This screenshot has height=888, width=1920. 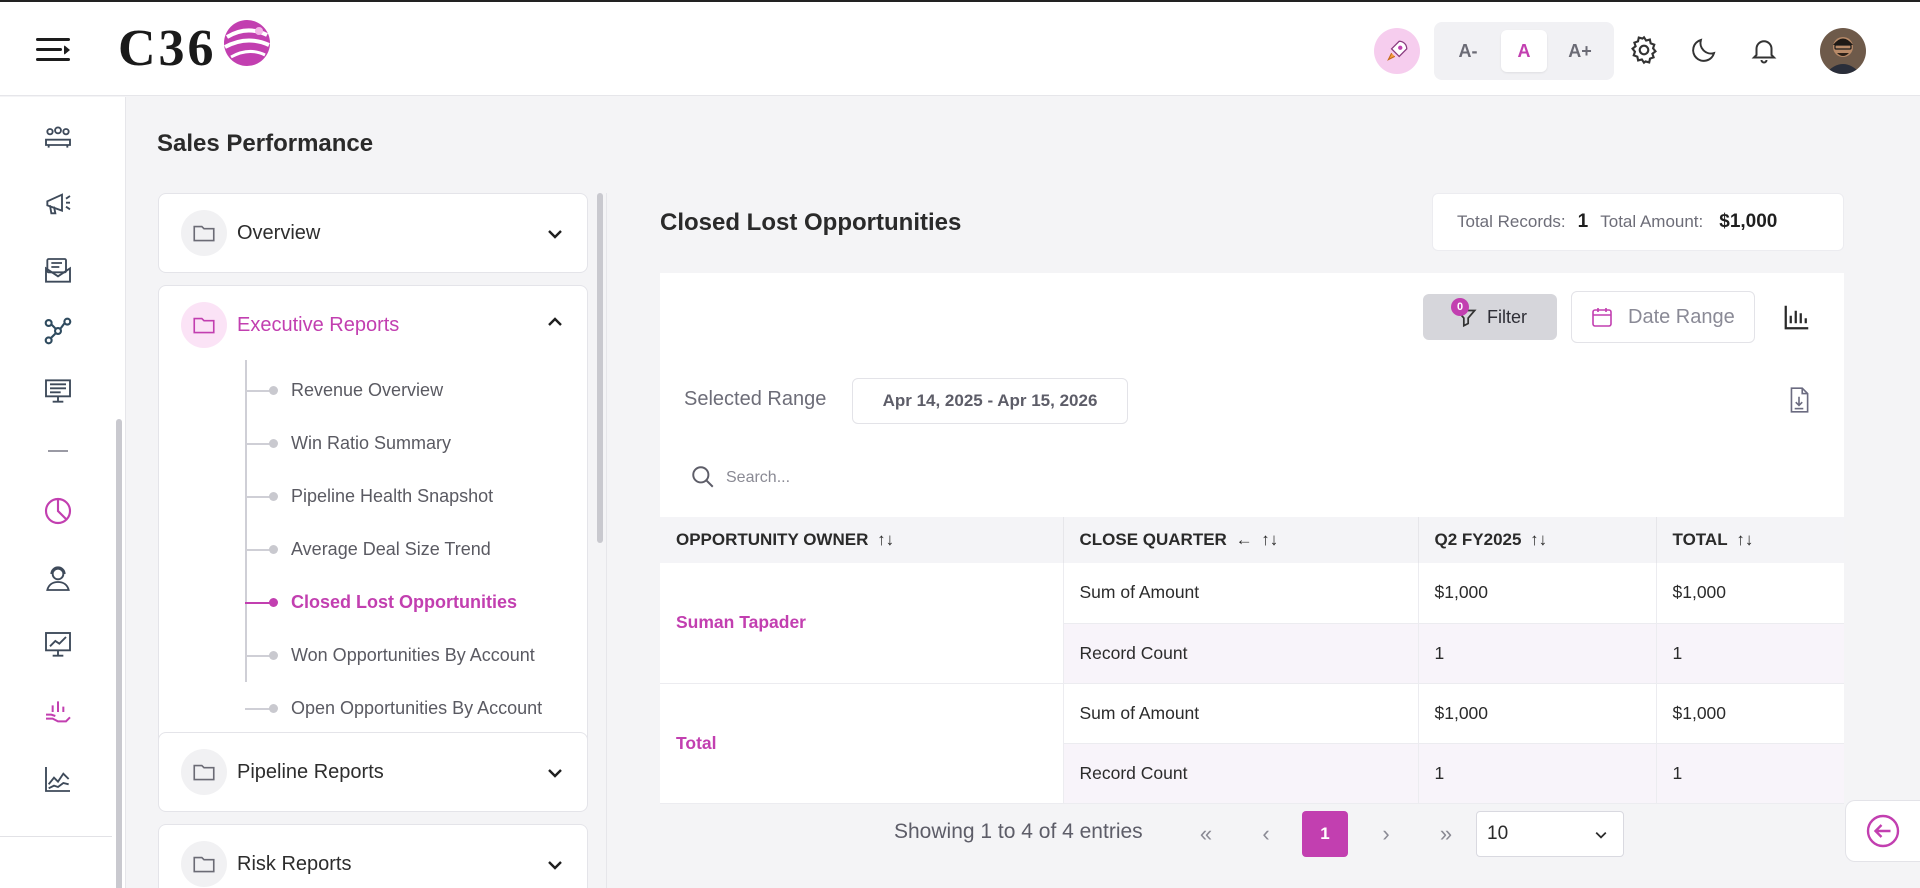 I want to click on pie-chart-icon, so click(x=58, y=511).